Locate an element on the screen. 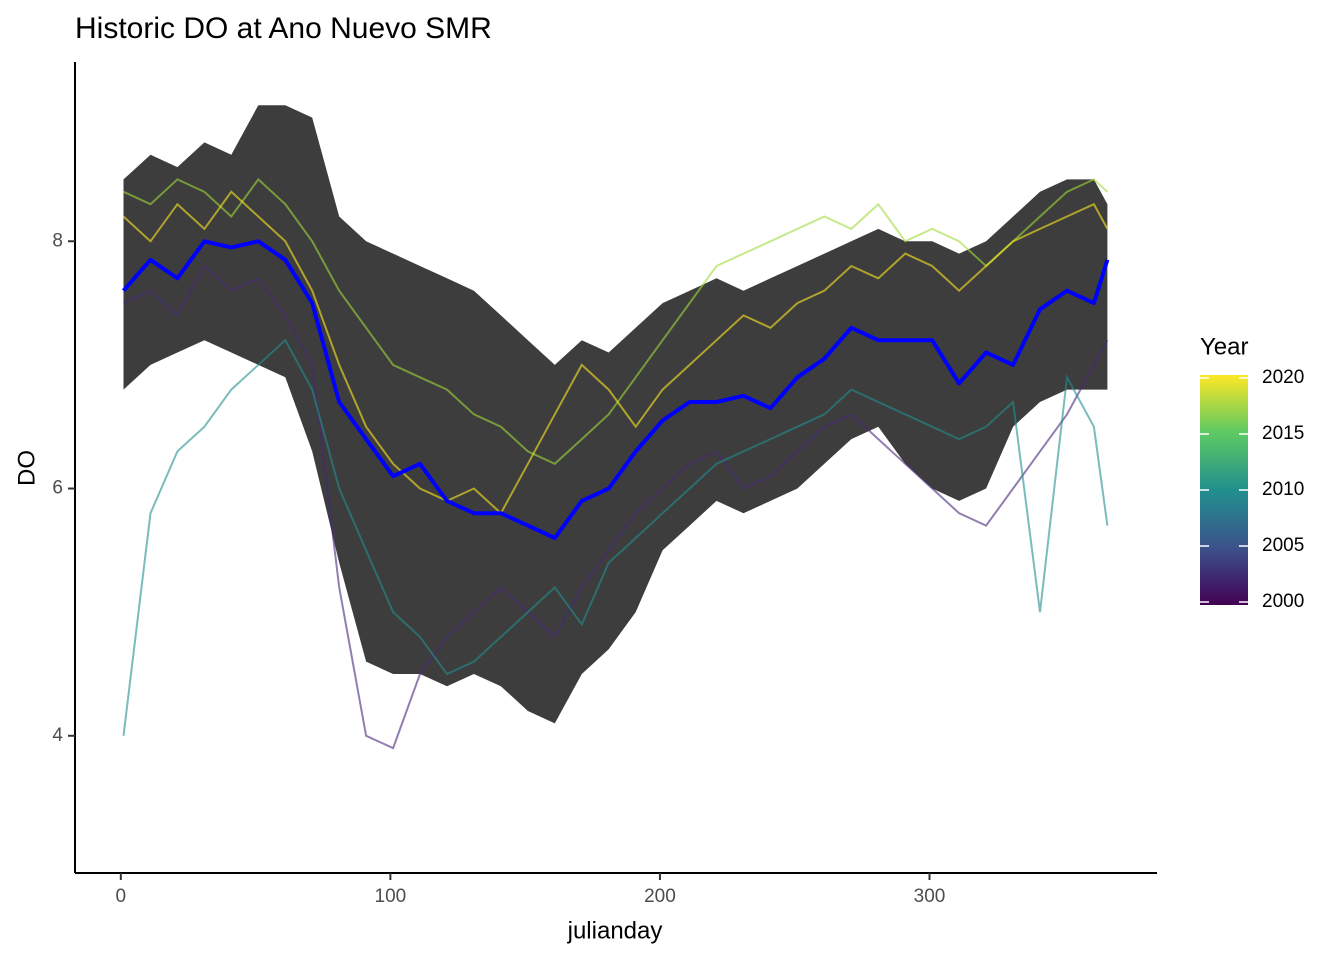  chart-title: Historic DO at Ano Nuevo SMR is located at coordinates (283, 28).